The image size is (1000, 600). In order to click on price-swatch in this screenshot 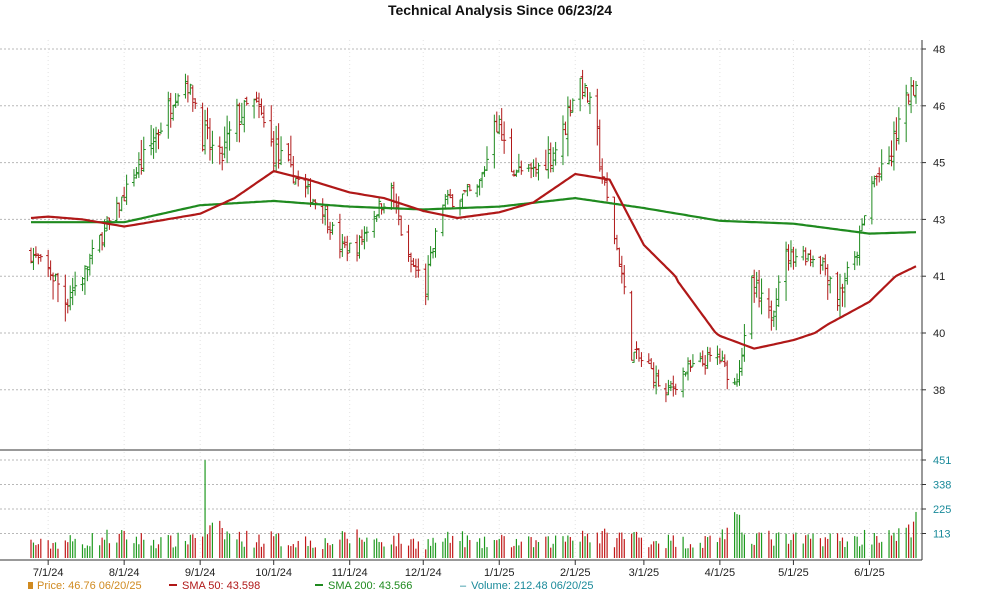, I will do `click(30, 585)`.